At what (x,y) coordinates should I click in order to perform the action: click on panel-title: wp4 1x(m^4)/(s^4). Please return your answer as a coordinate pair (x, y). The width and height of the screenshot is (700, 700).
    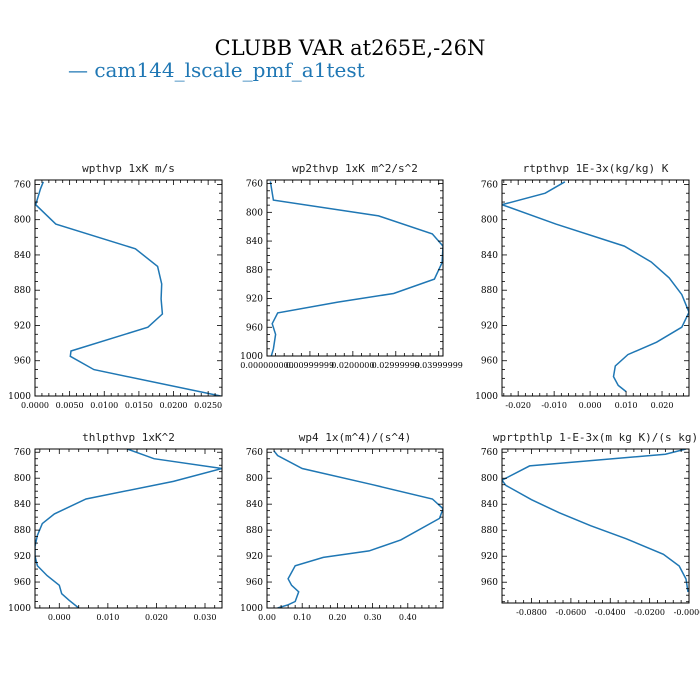
    Looking at the image, I should click on (355, 437).